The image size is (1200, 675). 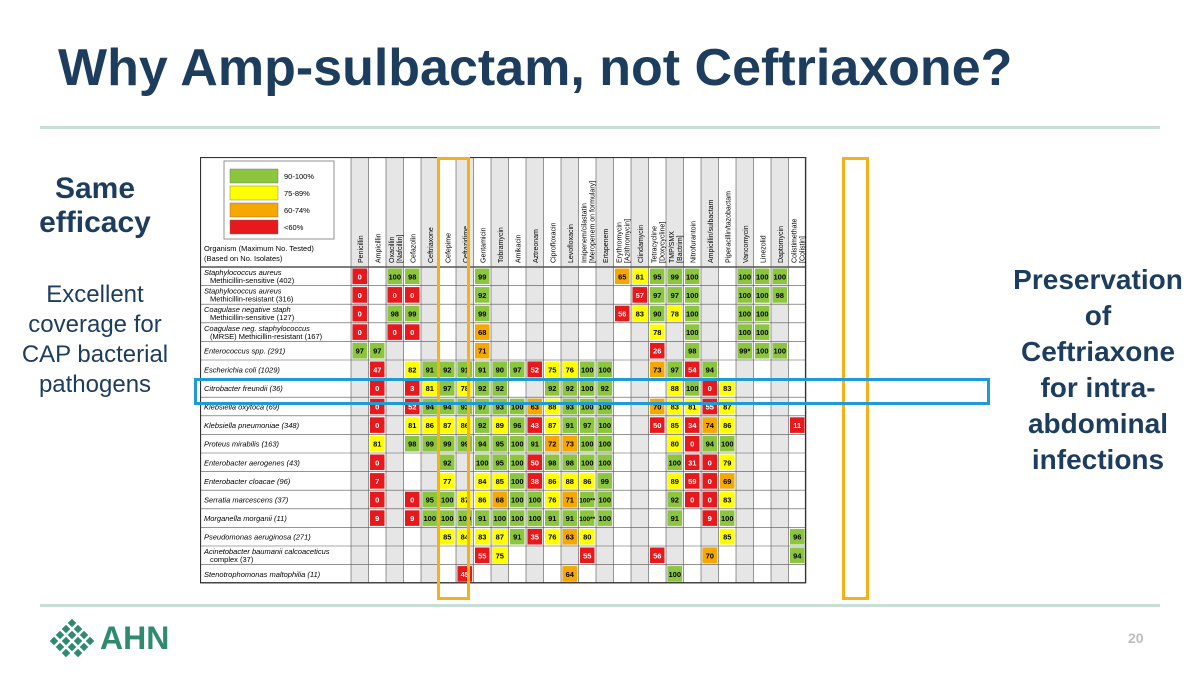 What do you see at coordinates (245, 351) in the screenshot?
I see `organism-name: Enterococcus spp. (291)` at bounding box center [245, 351].